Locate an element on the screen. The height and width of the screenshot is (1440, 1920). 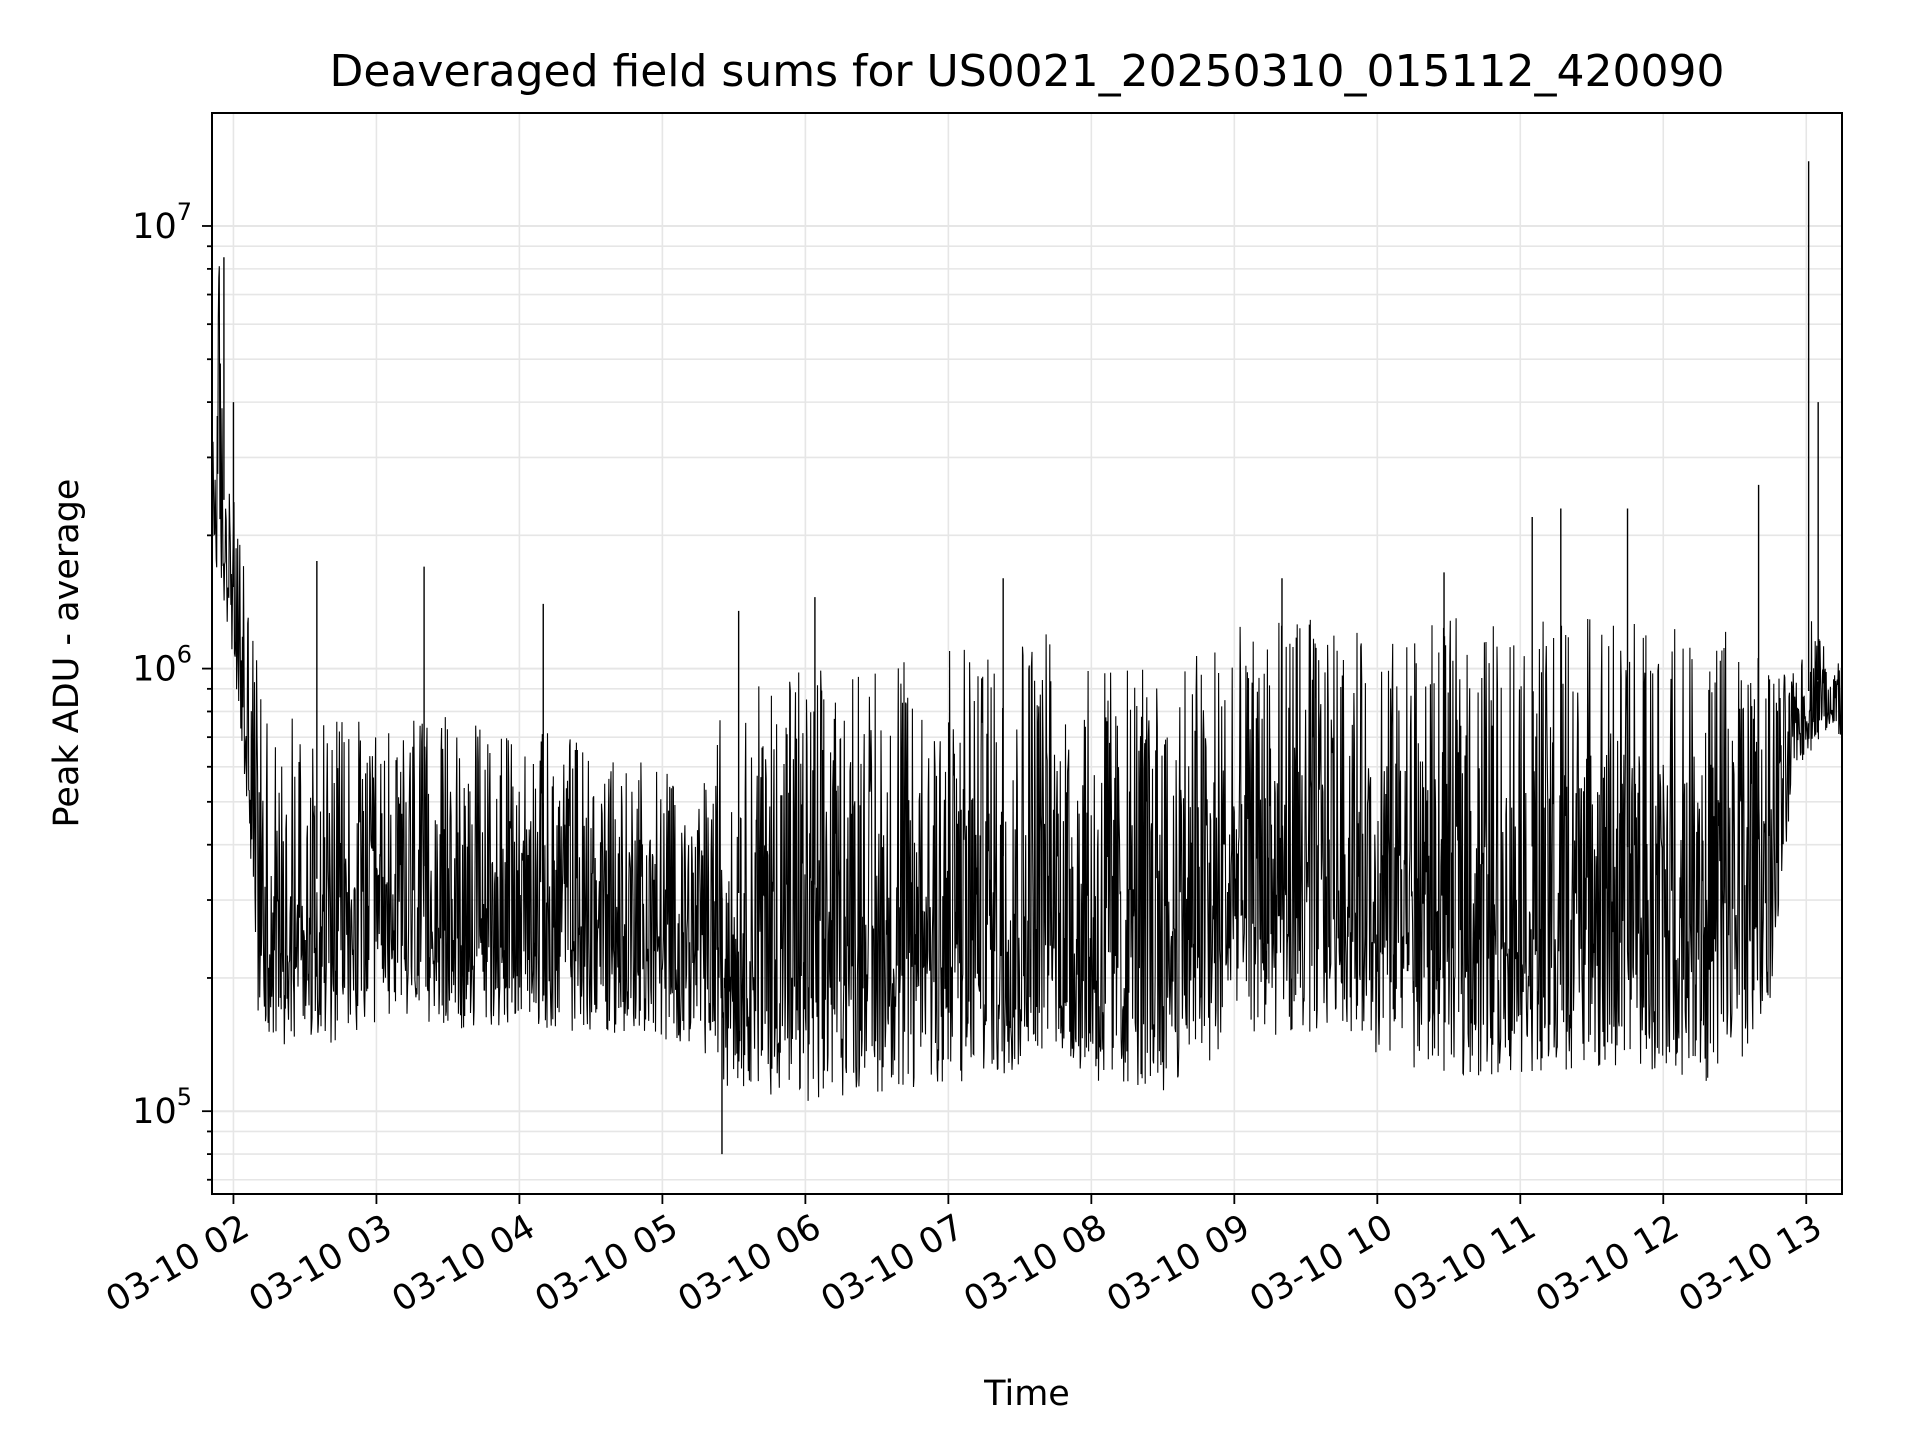
y-tick-label: 10⁶ is located at coordinates (162, 665).